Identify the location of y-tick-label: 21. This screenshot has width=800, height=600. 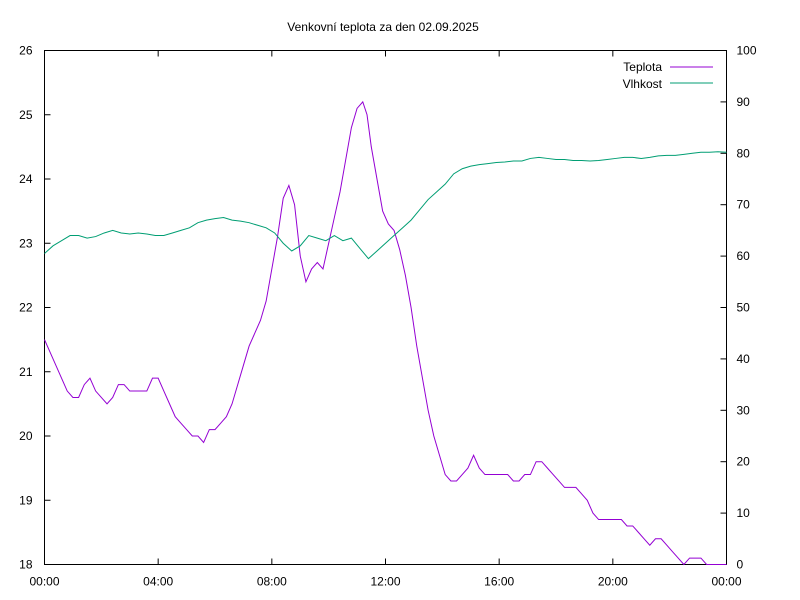
(26, 372).